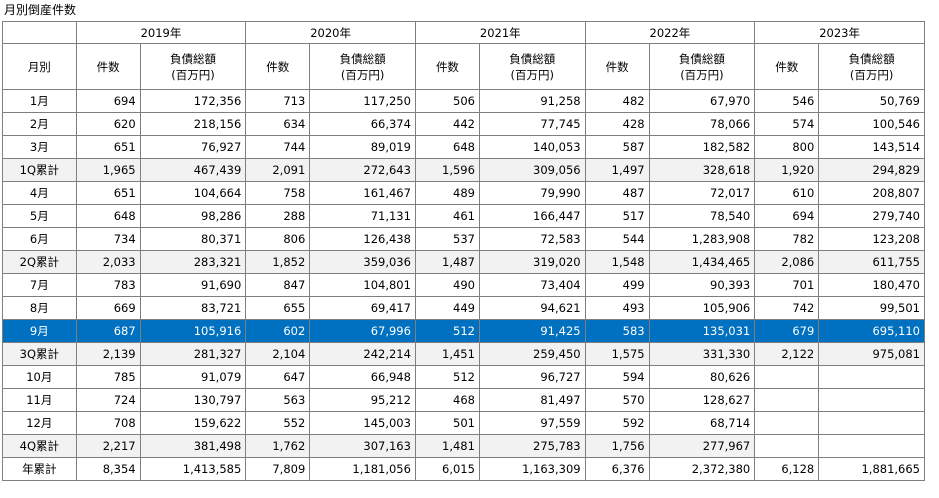 This screenshot has height=498, width=939. What do you see at coordinates (278, 446) in the screenshot?
I see `count-cell: 1,762` at bounding box center [278, 446].